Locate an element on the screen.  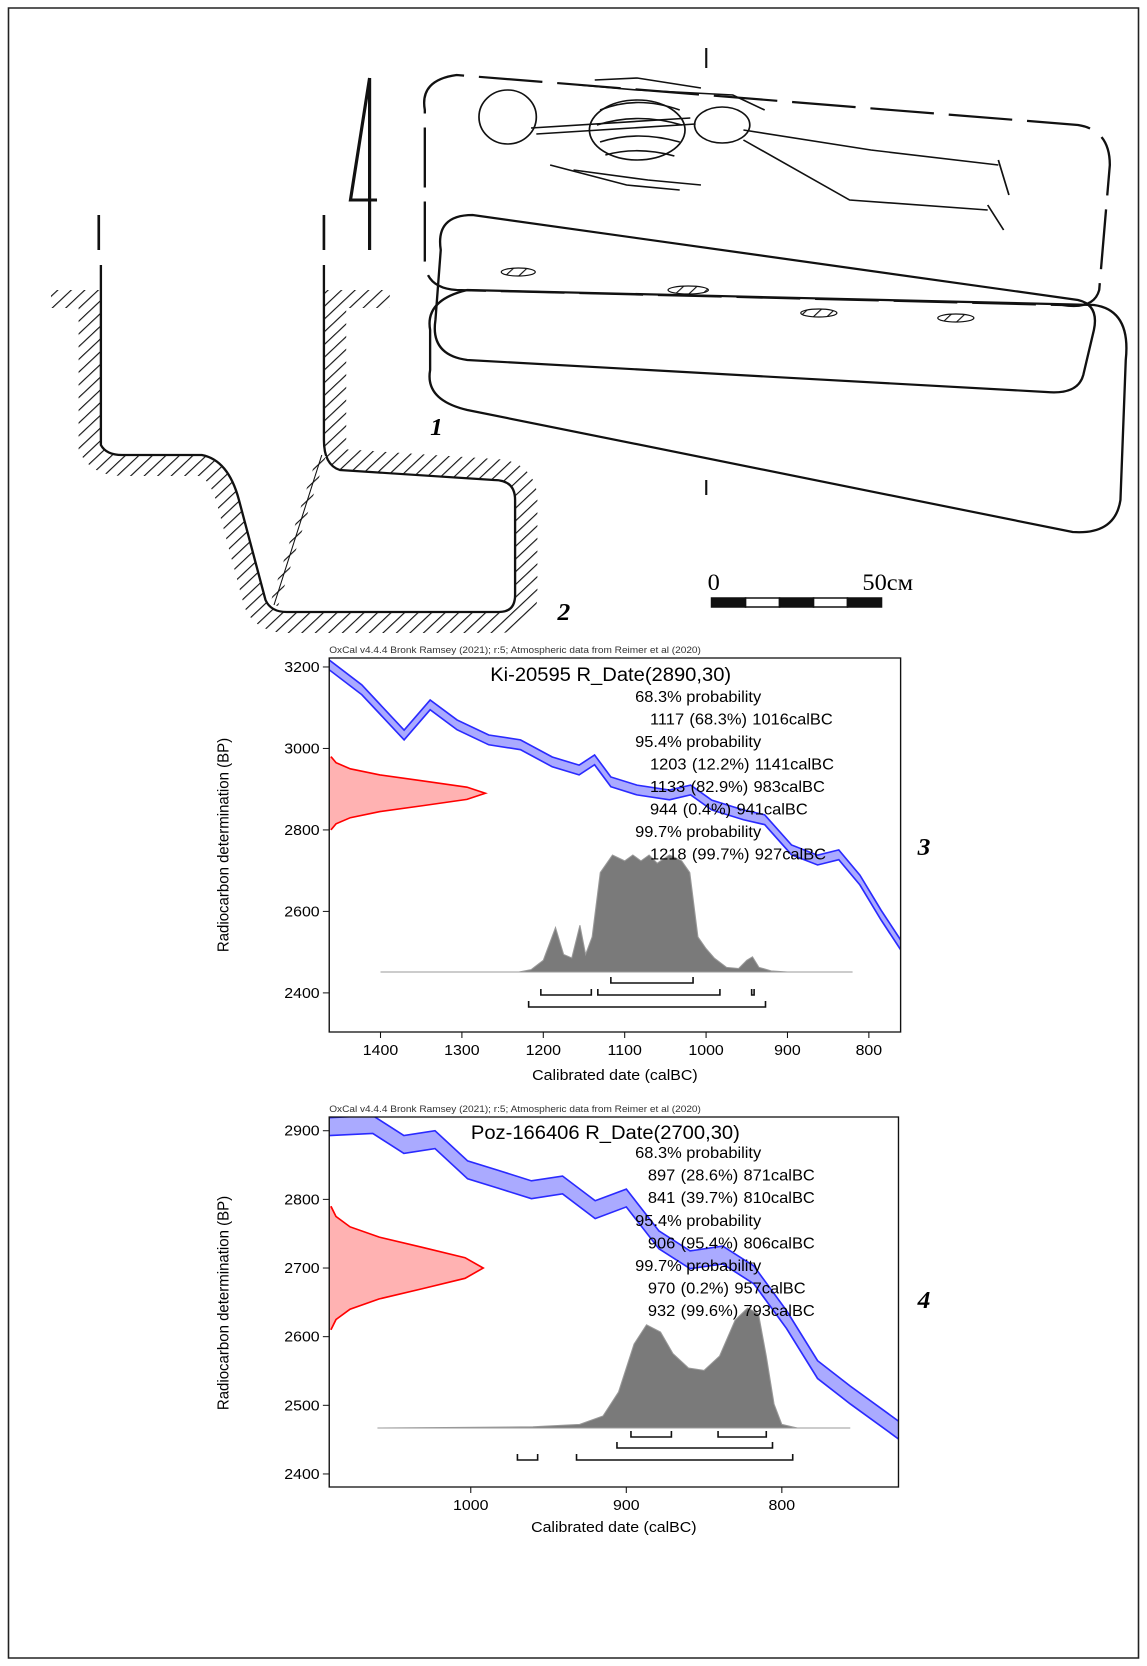
skeleton is located at coordinates (744, 154).